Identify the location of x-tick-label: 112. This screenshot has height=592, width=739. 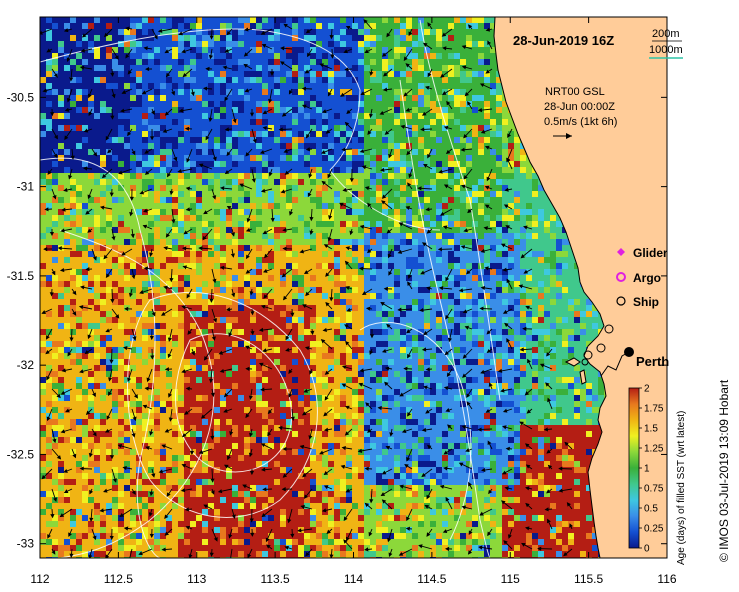
(39, 579).